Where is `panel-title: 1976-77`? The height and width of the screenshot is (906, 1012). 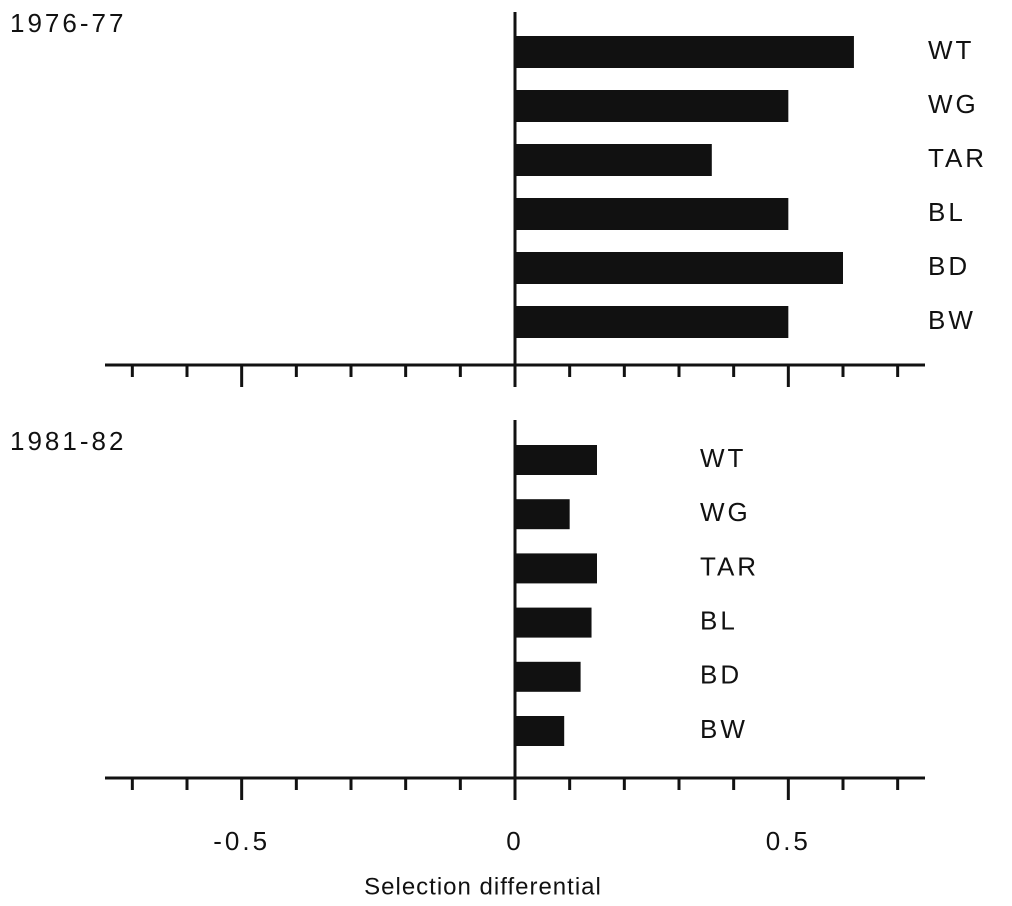
panel-title: 1976-77 is located at coordinates (68, 23).